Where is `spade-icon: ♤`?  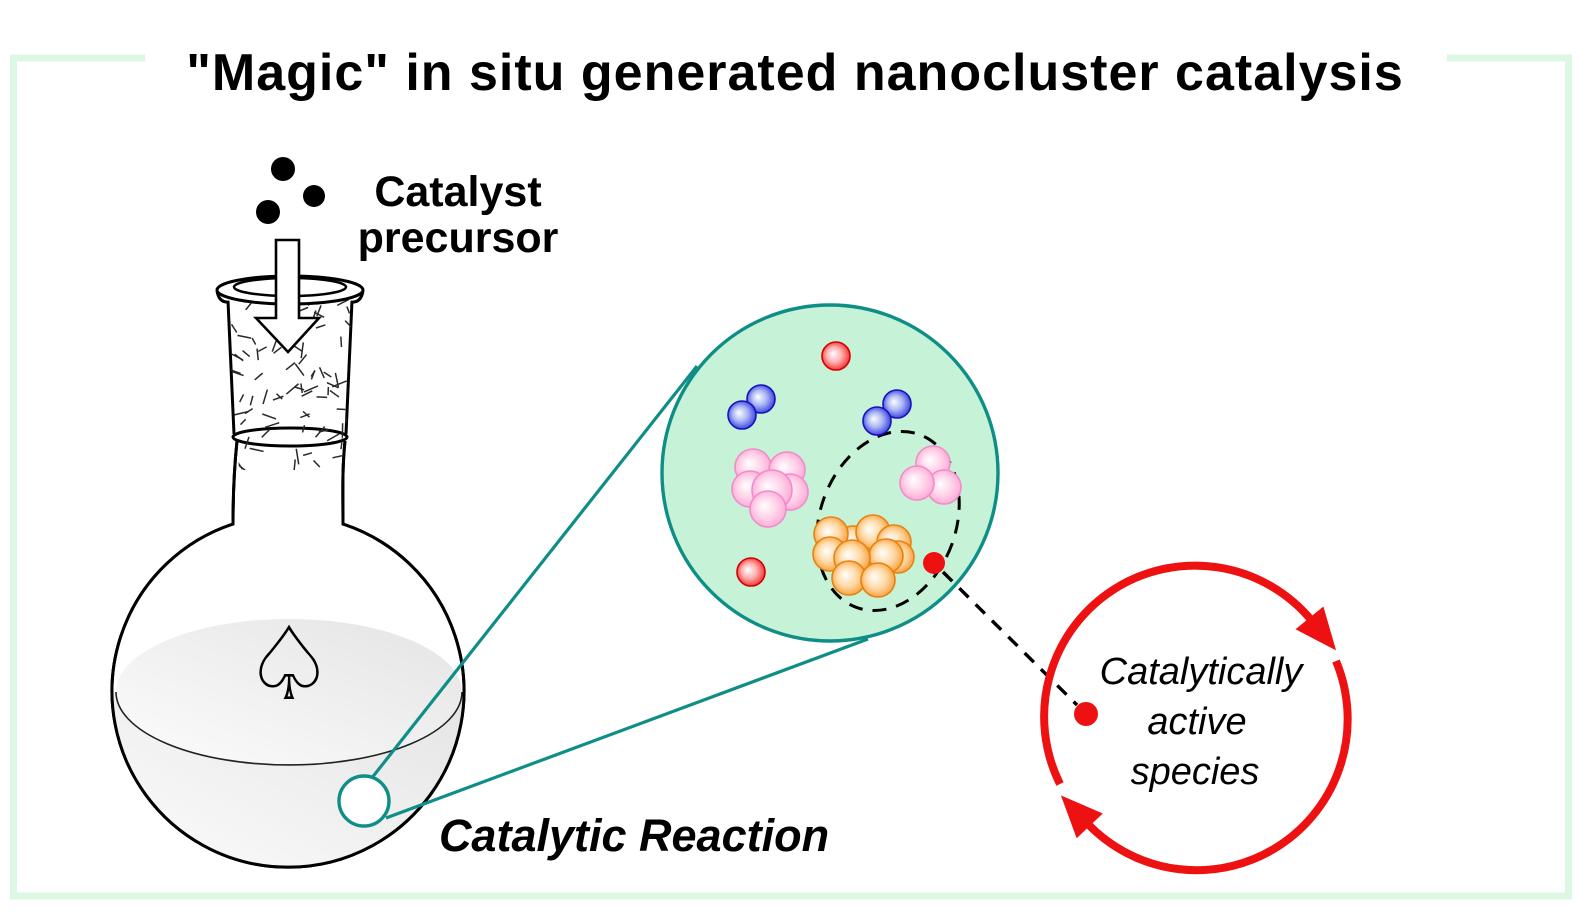 spade-icon: ♤ is located at coordinates (288, 664).